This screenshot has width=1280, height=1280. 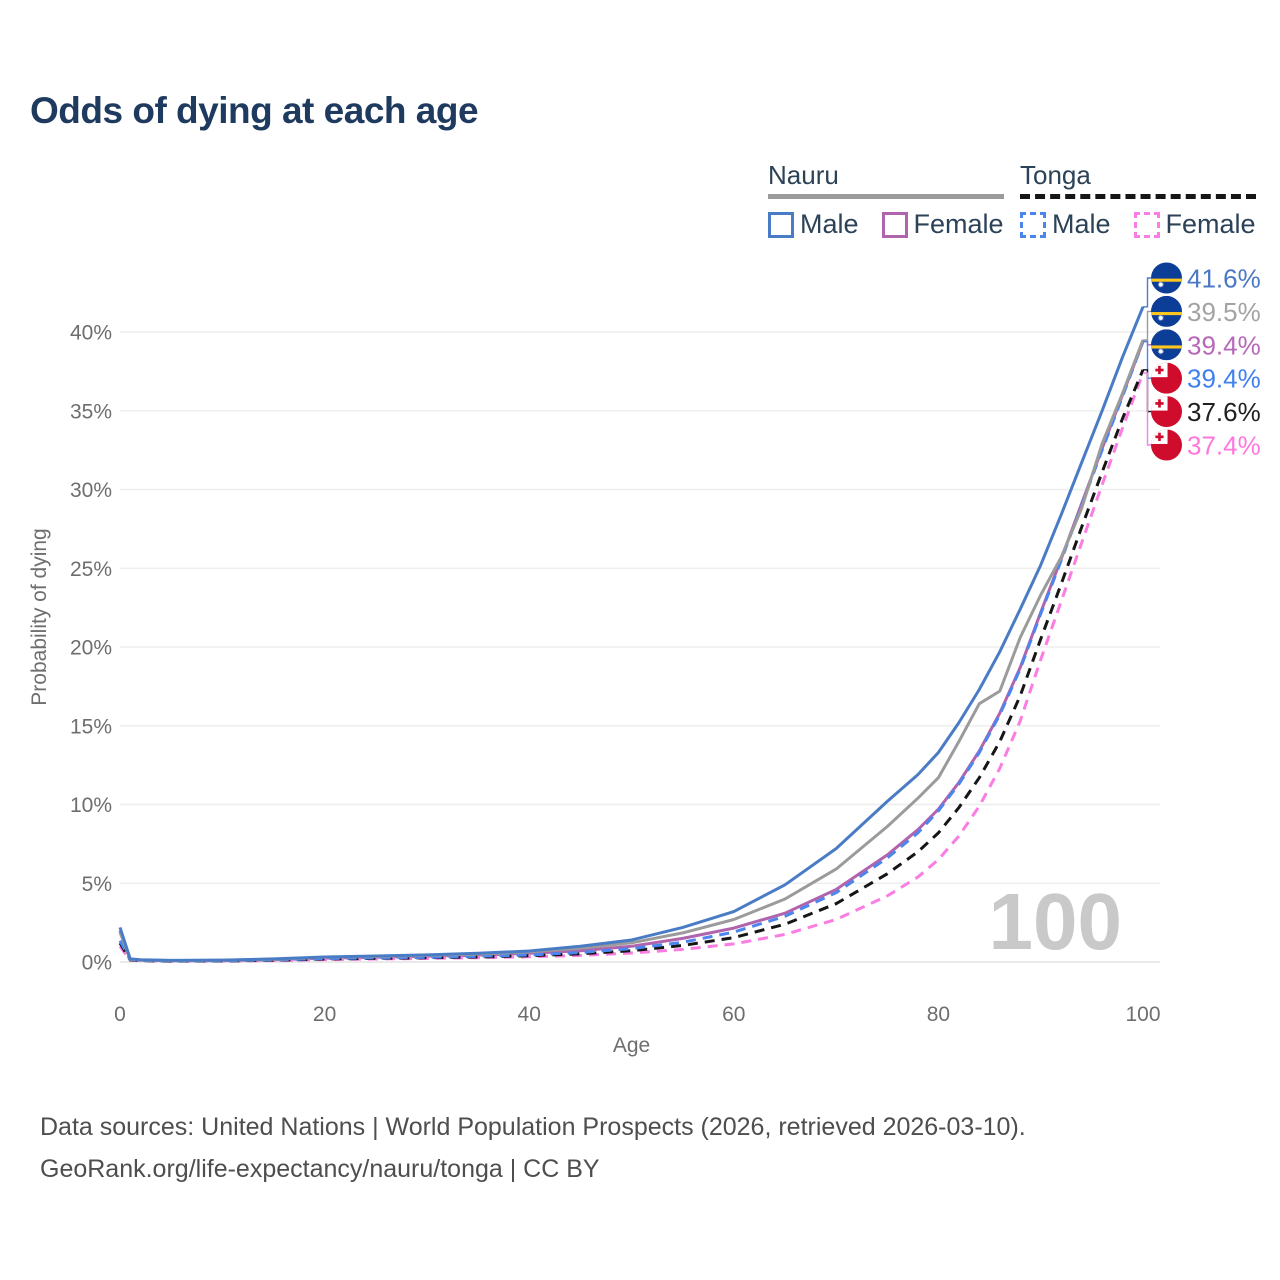 What do you see at coordinates (1142, 1014) in the screenshot?
I see `x-tick-label: 100` at bounding box center [1142, 1014].